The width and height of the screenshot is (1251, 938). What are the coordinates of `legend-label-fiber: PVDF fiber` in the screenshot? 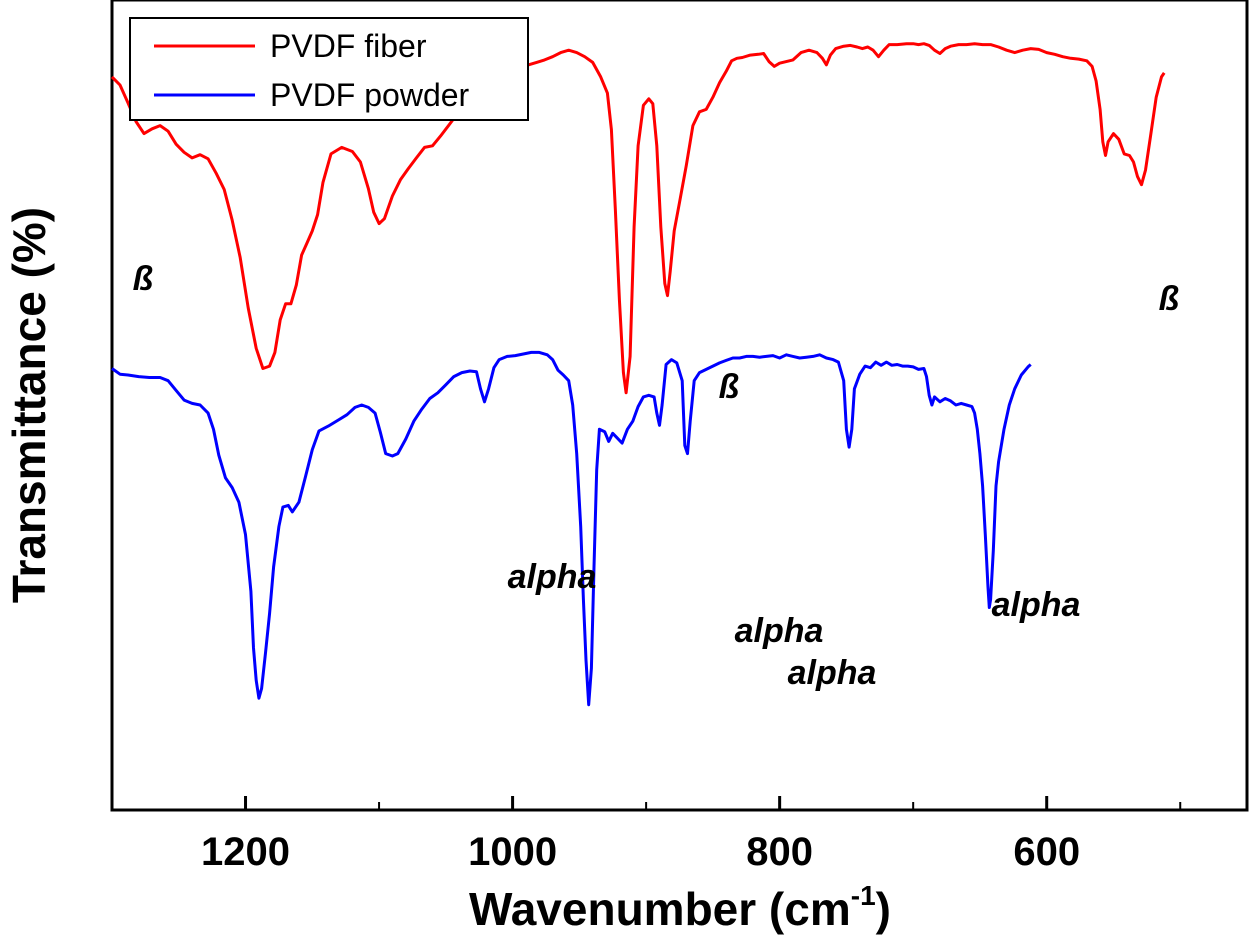 It's located at (348, 46).